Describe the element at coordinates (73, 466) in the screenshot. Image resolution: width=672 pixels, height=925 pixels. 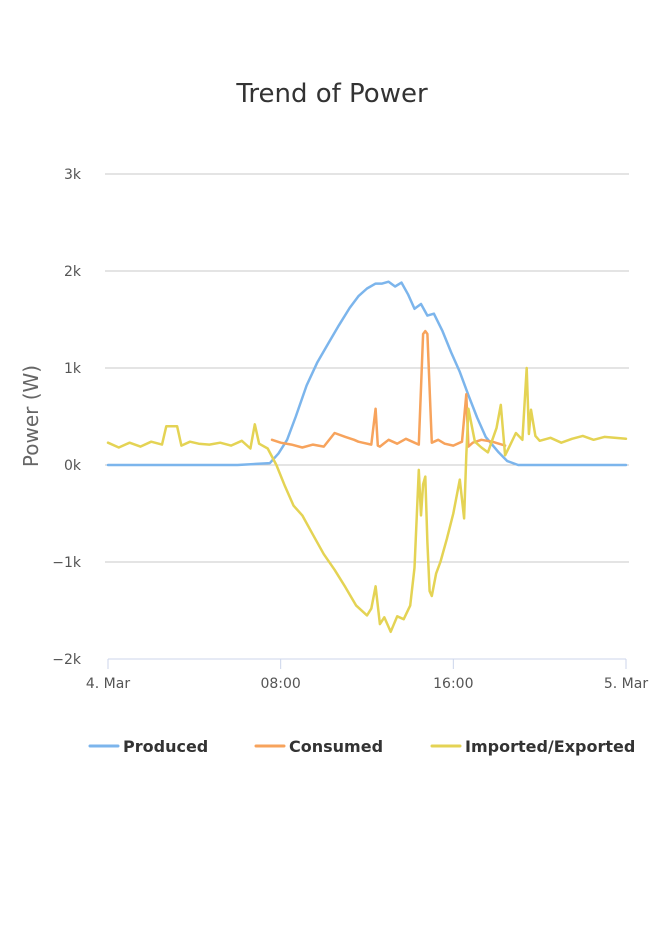
I see `y-tick-label: 0k` at that location.